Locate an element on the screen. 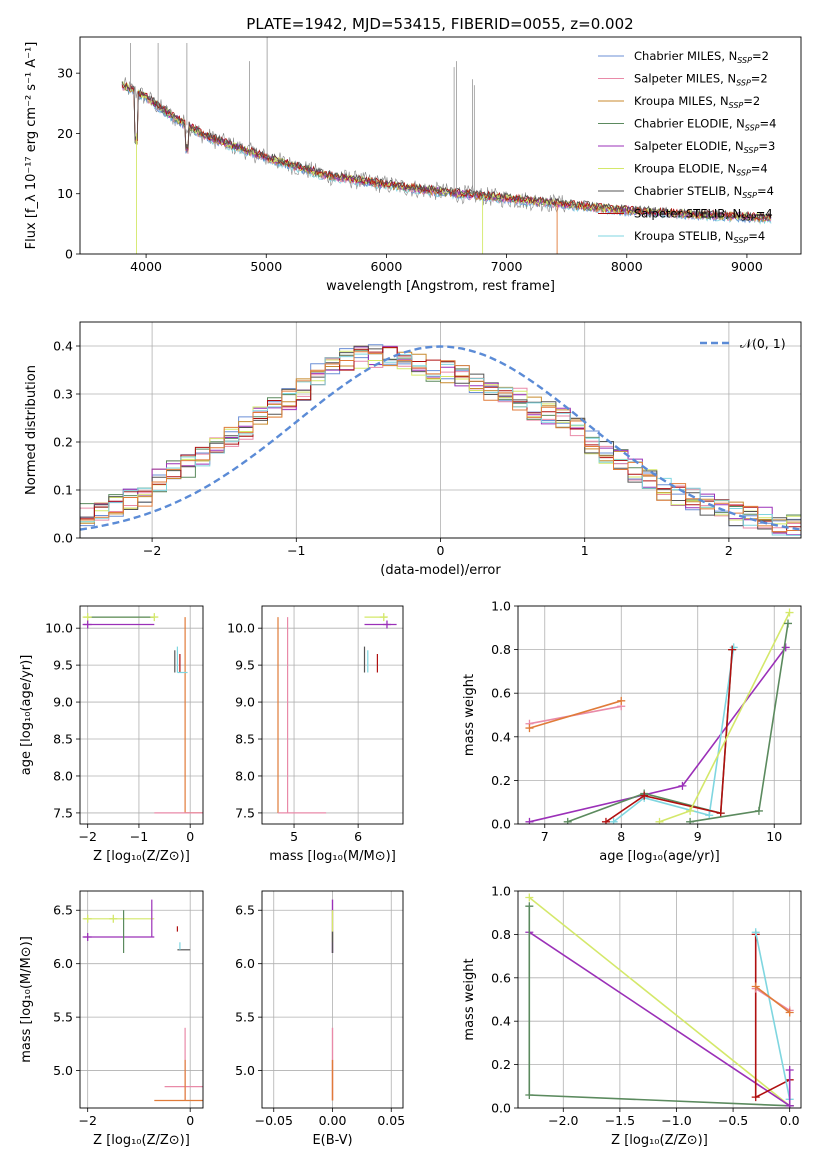  x-tick-label: −0.05 is located at coordinates (274, 1120).